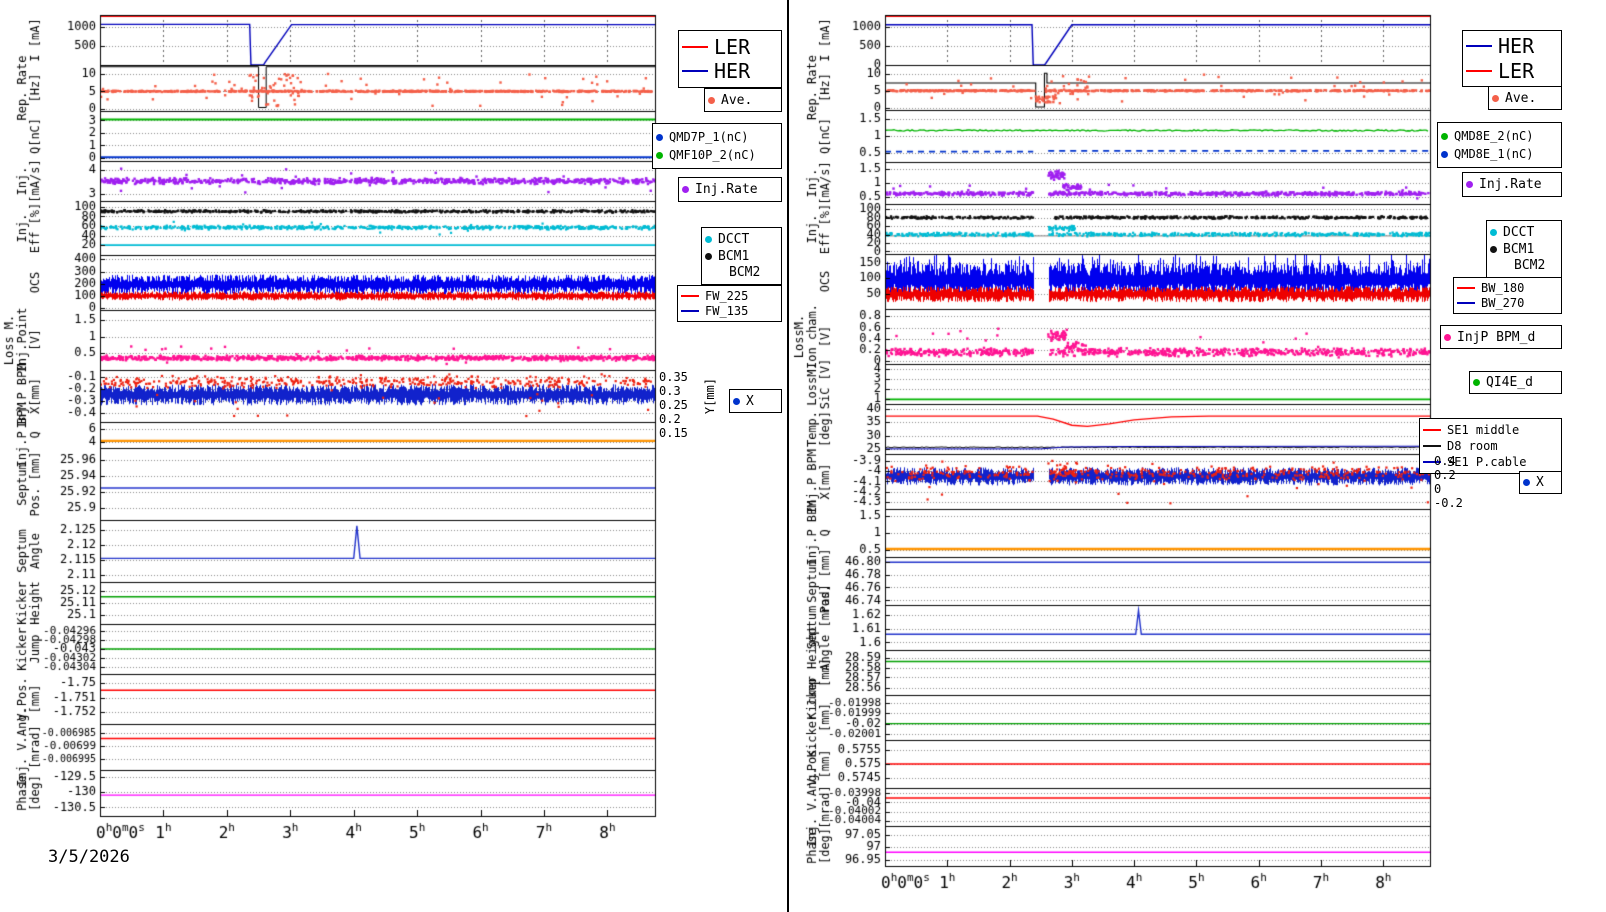  Describe the element at coordinates (1509, 382) in the screenshot. I see `legend-label: QI4E_d` at that location.